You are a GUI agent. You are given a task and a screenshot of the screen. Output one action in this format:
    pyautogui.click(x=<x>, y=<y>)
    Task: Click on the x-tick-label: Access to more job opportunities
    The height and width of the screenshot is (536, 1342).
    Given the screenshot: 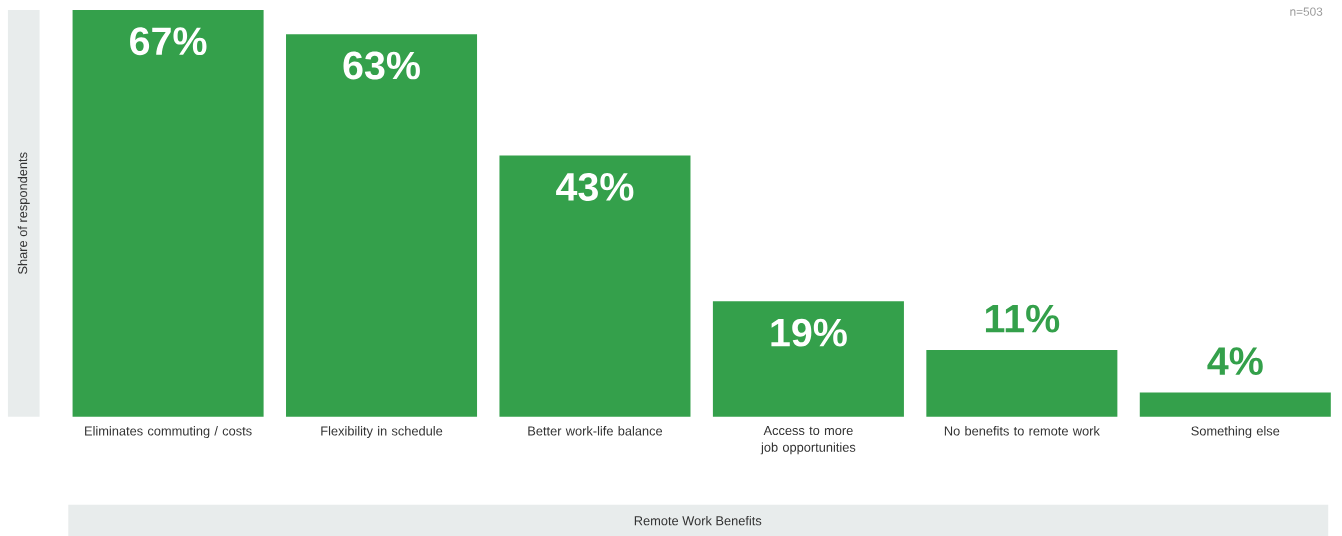 What is the action you would take?
    pyautogui.click(x=808, y=440)
    